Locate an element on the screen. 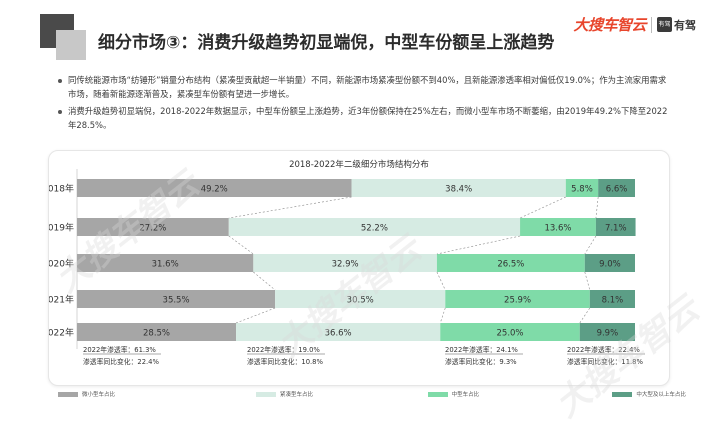  page-title: 细分市场③：消费升级趋势初显端倪，中型车份额呈上涨趋势 is located at coordinates (326, 43).